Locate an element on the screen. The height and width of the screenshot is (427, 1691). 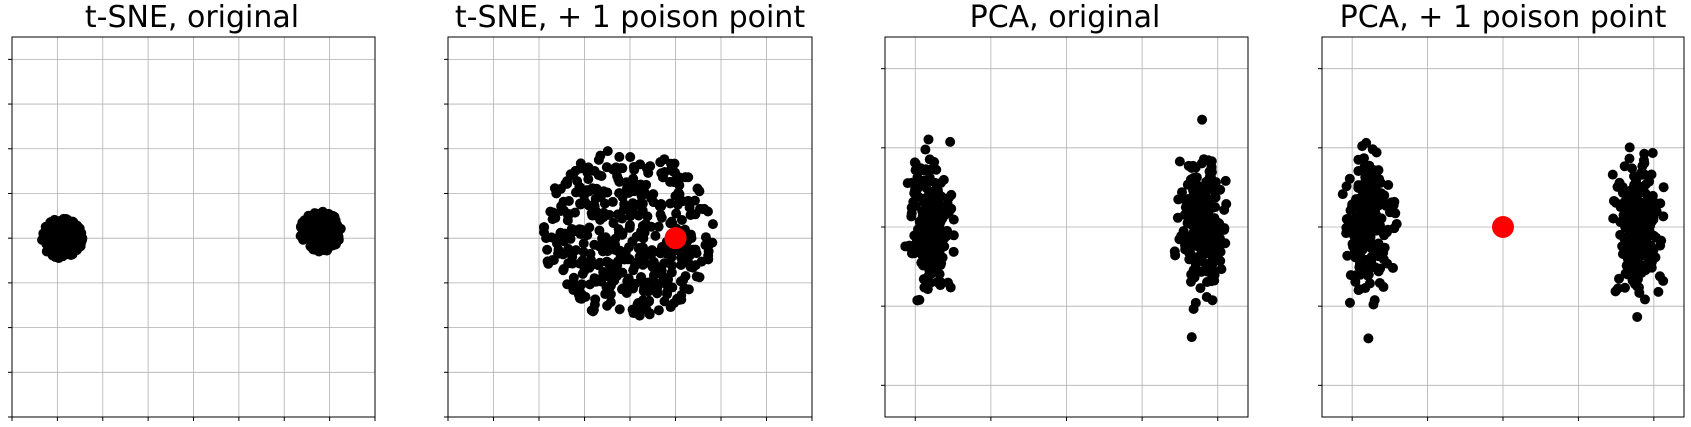
poison-point is located at coordinates (675, 238).